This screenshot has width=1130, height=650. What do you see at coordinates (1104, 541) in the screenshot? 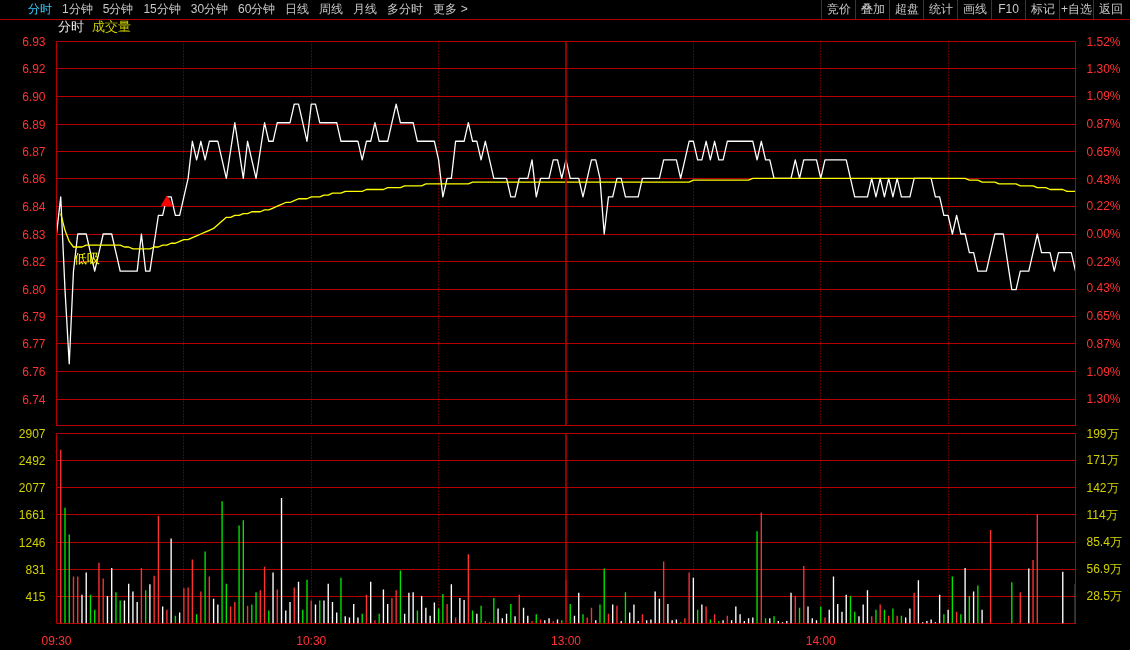
I see `y2-tick-label: 85.4万` at bounding box center [1104, 541].